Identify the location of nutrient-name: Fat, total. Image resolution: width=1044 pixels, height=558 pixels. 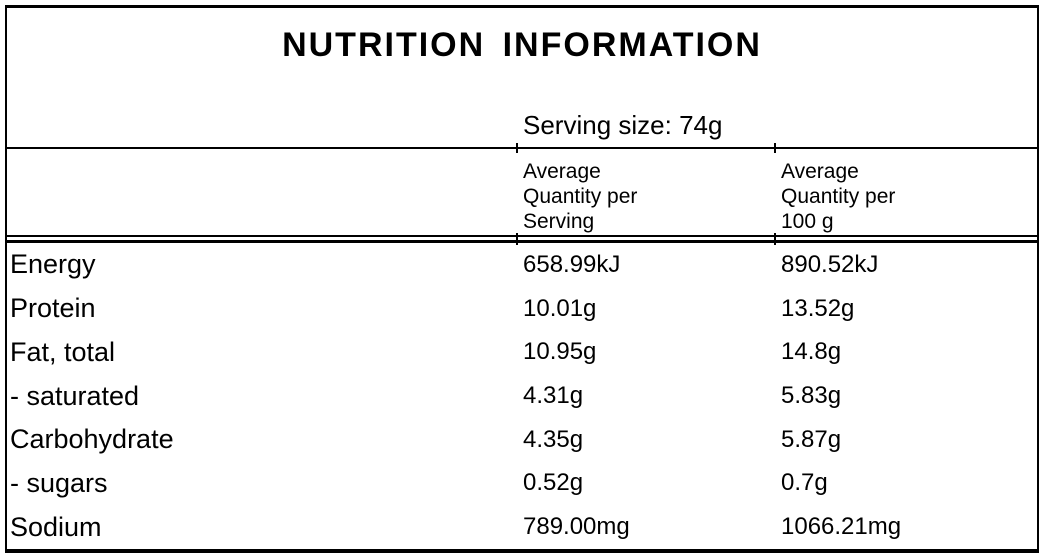
(63, 351).